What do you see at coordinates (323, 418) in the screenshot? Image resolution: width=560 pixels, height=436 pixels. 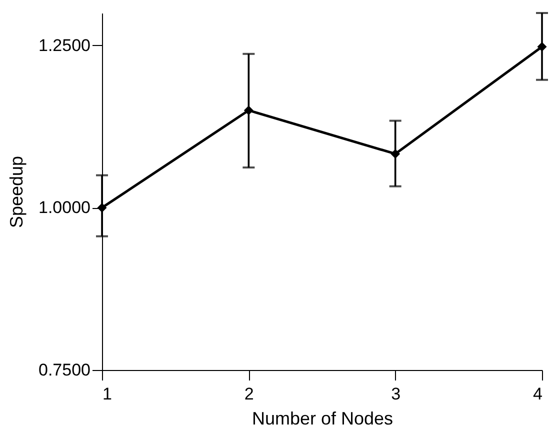 I see `x-axis-title: Number of Nodes` at bounding box center [323, 418].